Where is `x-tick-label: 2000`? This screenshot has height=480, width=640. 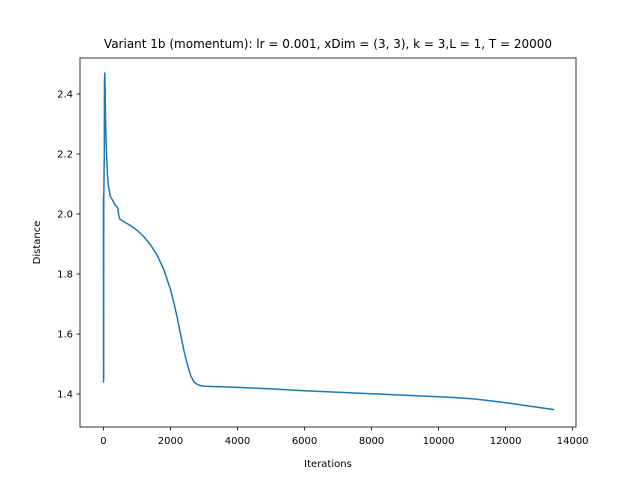 x-tick-label: 2000 is located at coordinates (170, 441).